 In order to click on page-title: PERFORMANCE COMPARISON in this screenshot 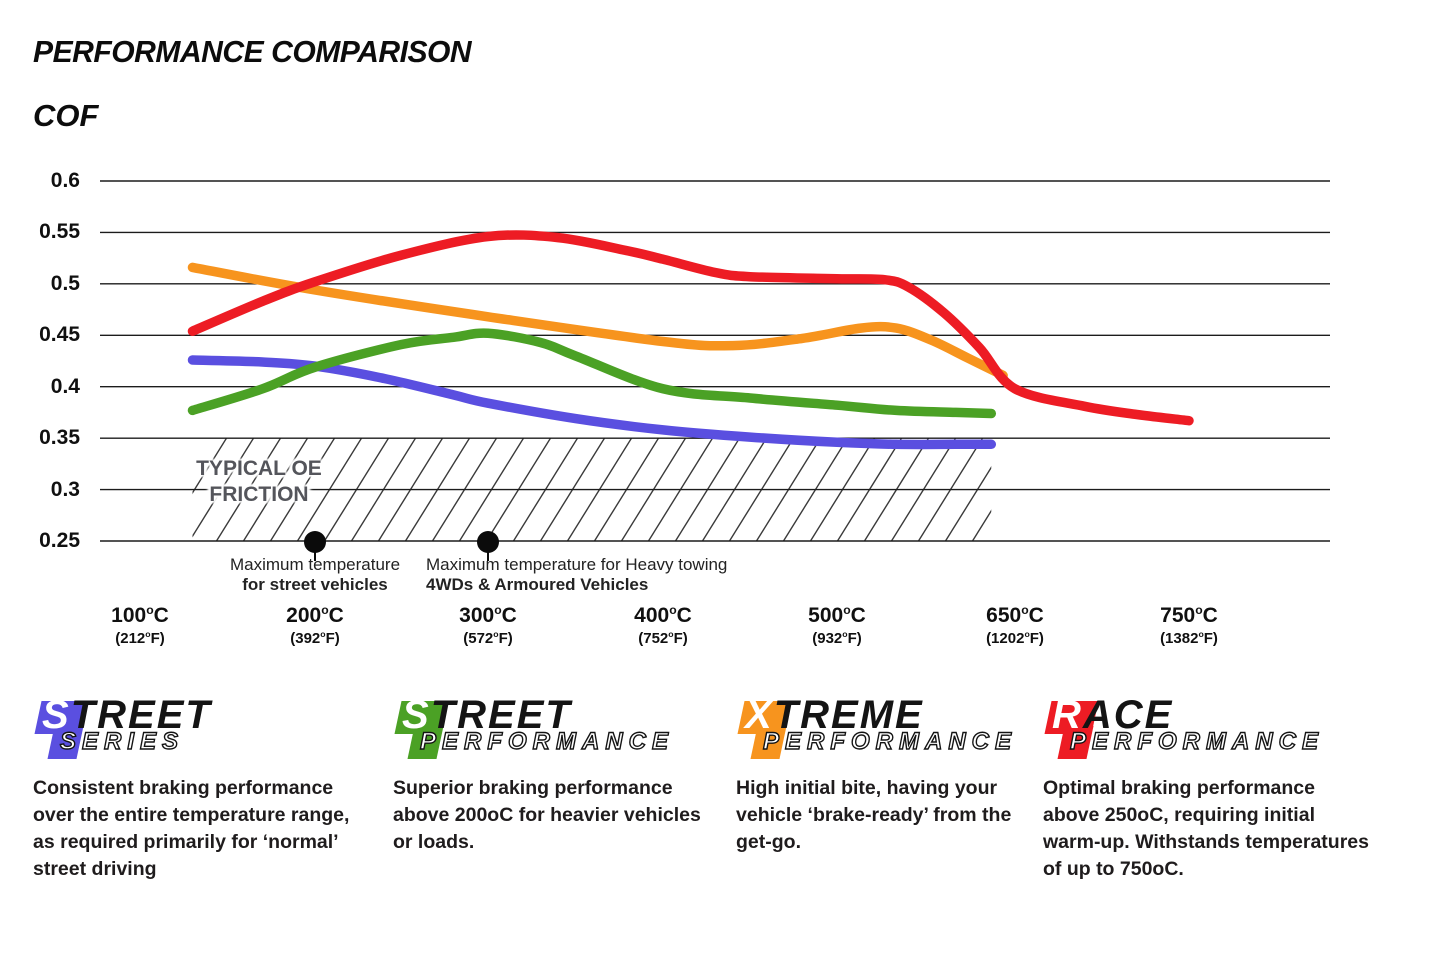, I will do `click(252, 51)`.